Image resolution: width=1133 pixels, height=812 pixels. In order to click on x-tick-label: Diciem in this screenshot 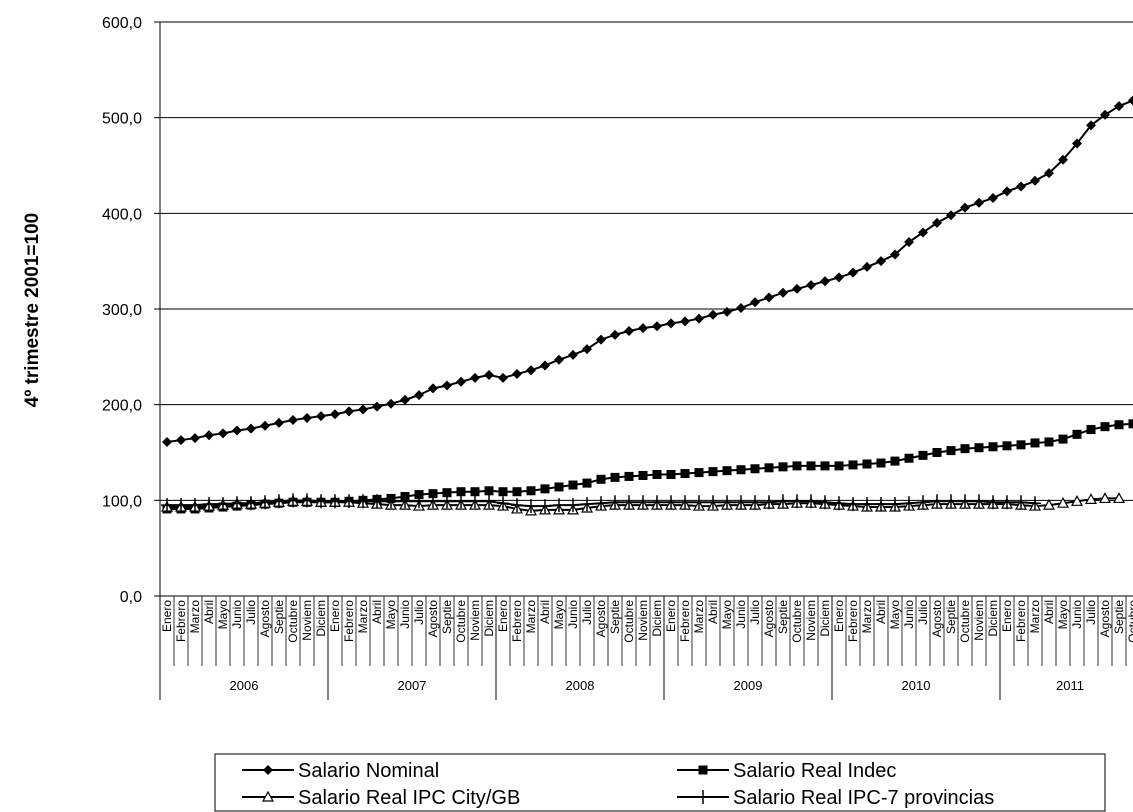, I will do `click(657, 618)`.